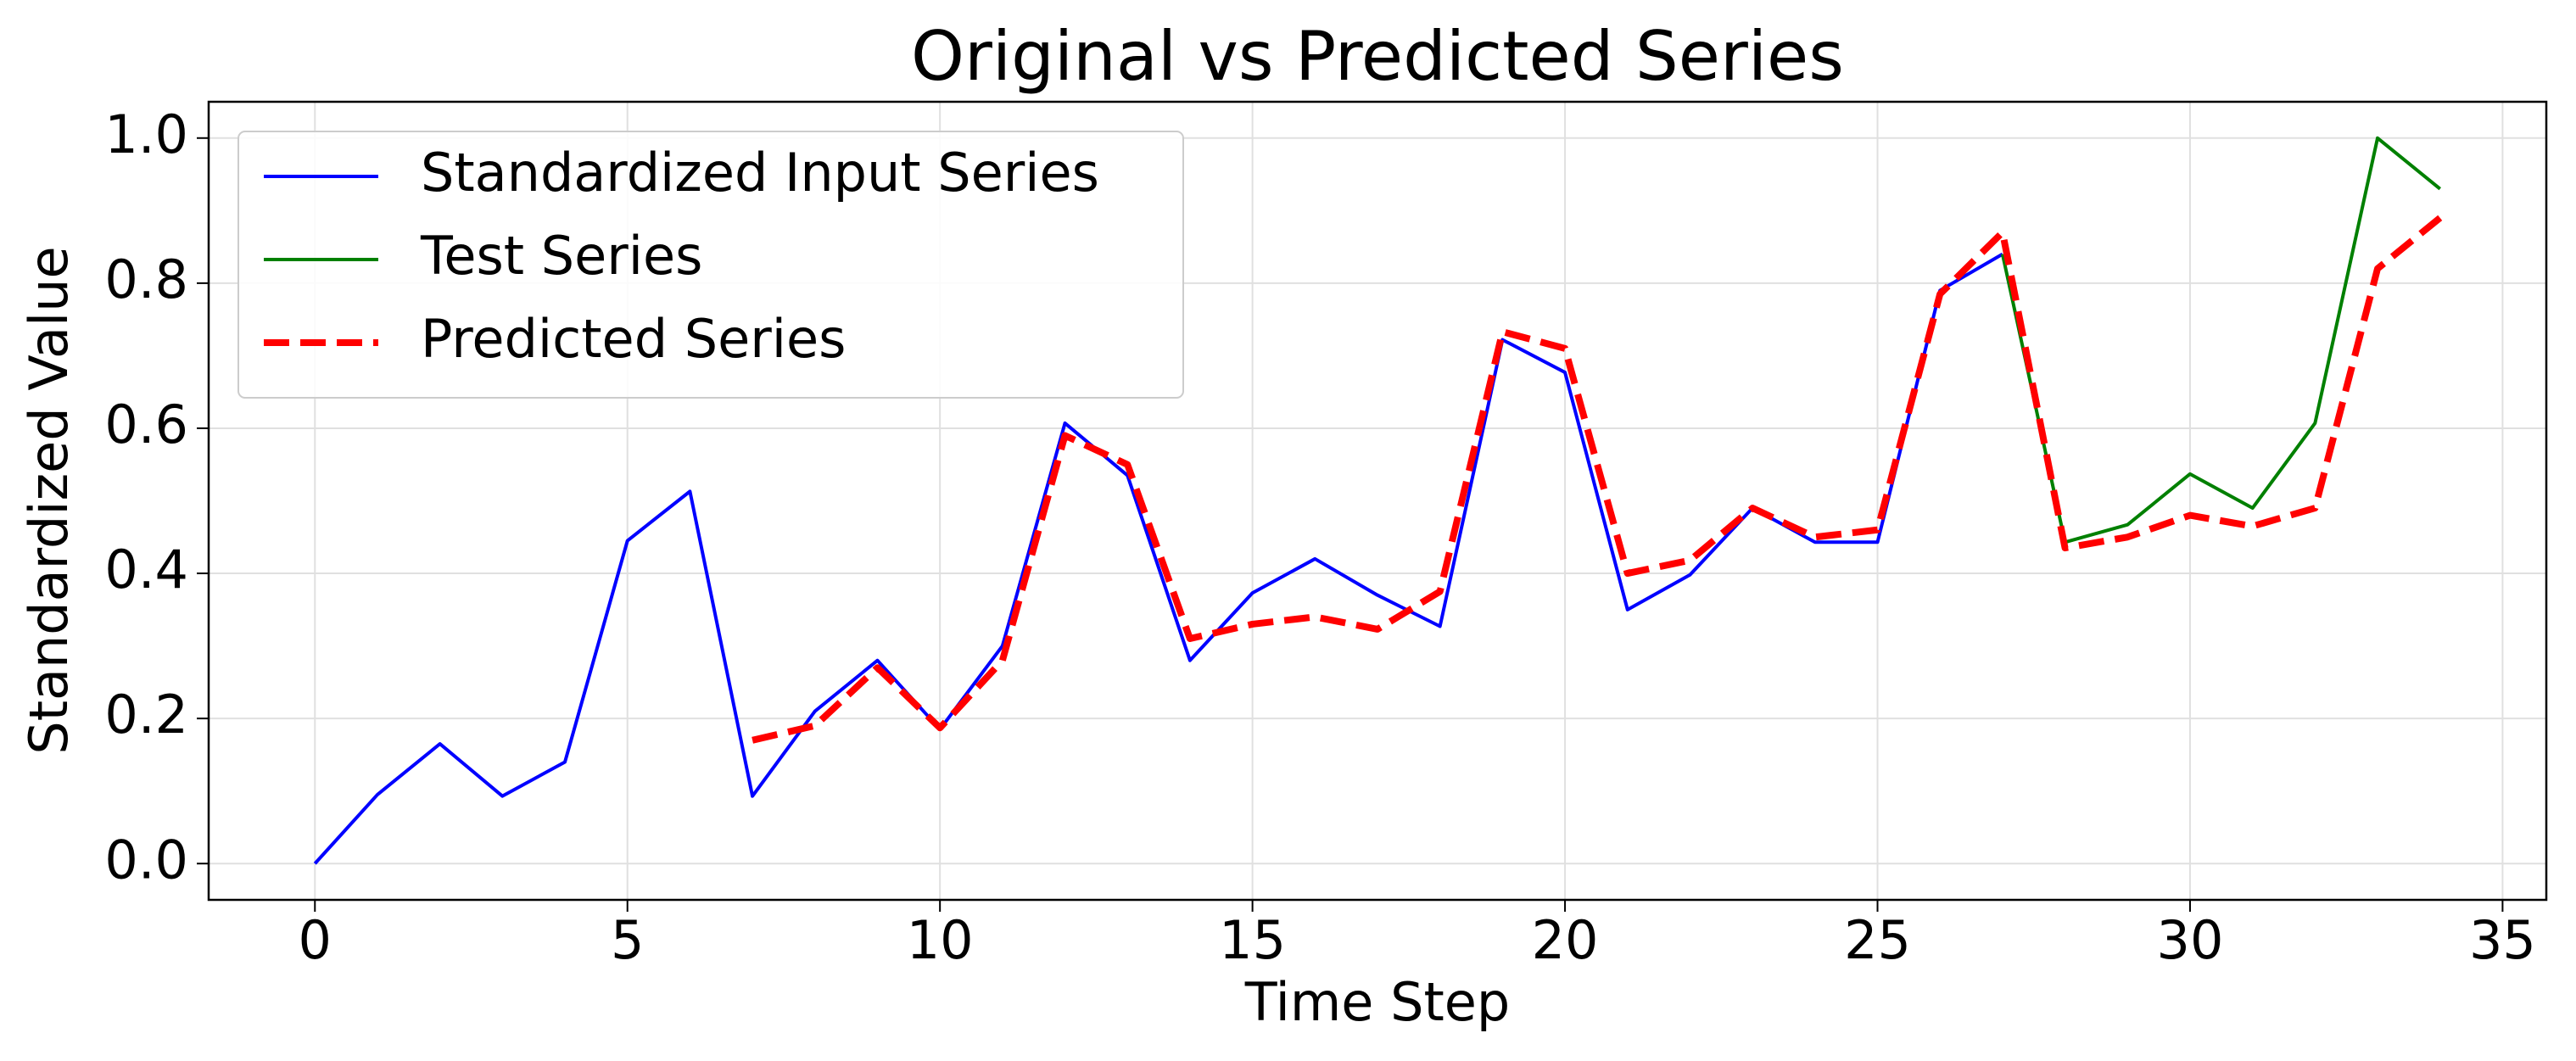 Image resolution: width=2576 pixels, height=1061 pixels. Describe the element at coordinates (2502, 940) in the screenshot. I see `x-tick-label: 35` at that location.